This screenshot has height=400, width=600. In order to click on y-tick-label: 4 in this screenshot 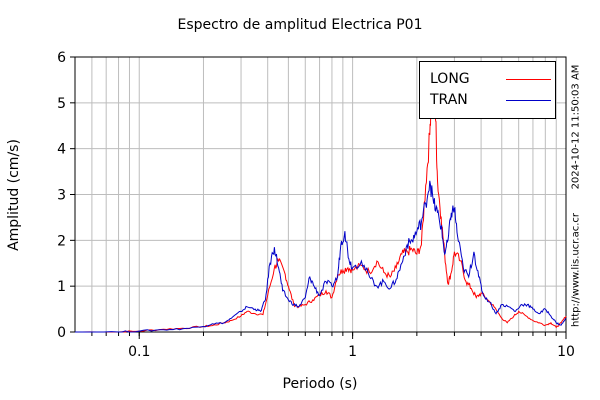, I will do `click(61, 150)`.